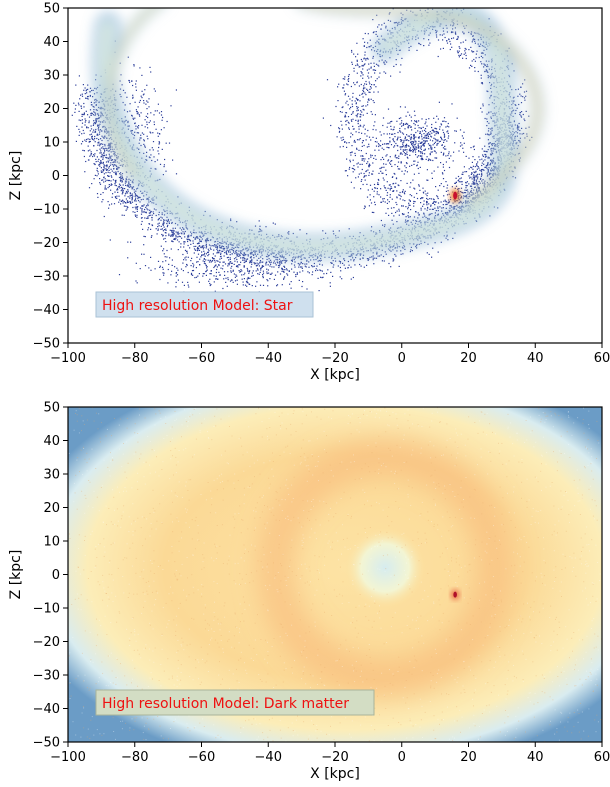 The image size is (610, 787). Describe the element at coordinates (225, 704) in the screenshot. I see `annotation-text: High resolution Model: Dark matter` at that location.